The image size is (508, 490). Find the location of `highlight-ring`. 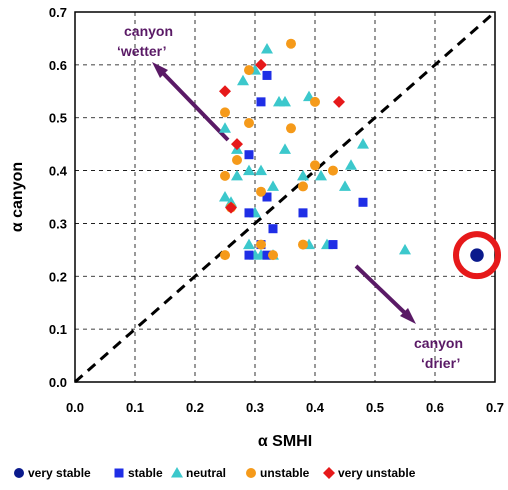

highlight-ring is located at coordinates (477, 255).